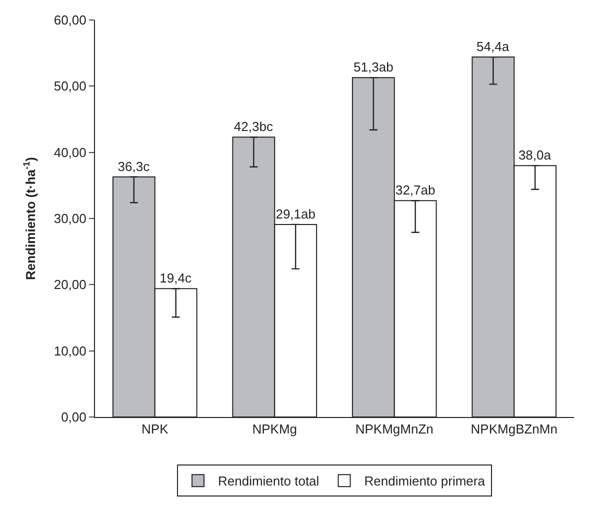 The width and height of the screenshot is (599, 517). What do you see at coordinates (425, 481) in the screenshot?
I see `legend-label: Rendimiento primera` at bounding box center [425, 481].